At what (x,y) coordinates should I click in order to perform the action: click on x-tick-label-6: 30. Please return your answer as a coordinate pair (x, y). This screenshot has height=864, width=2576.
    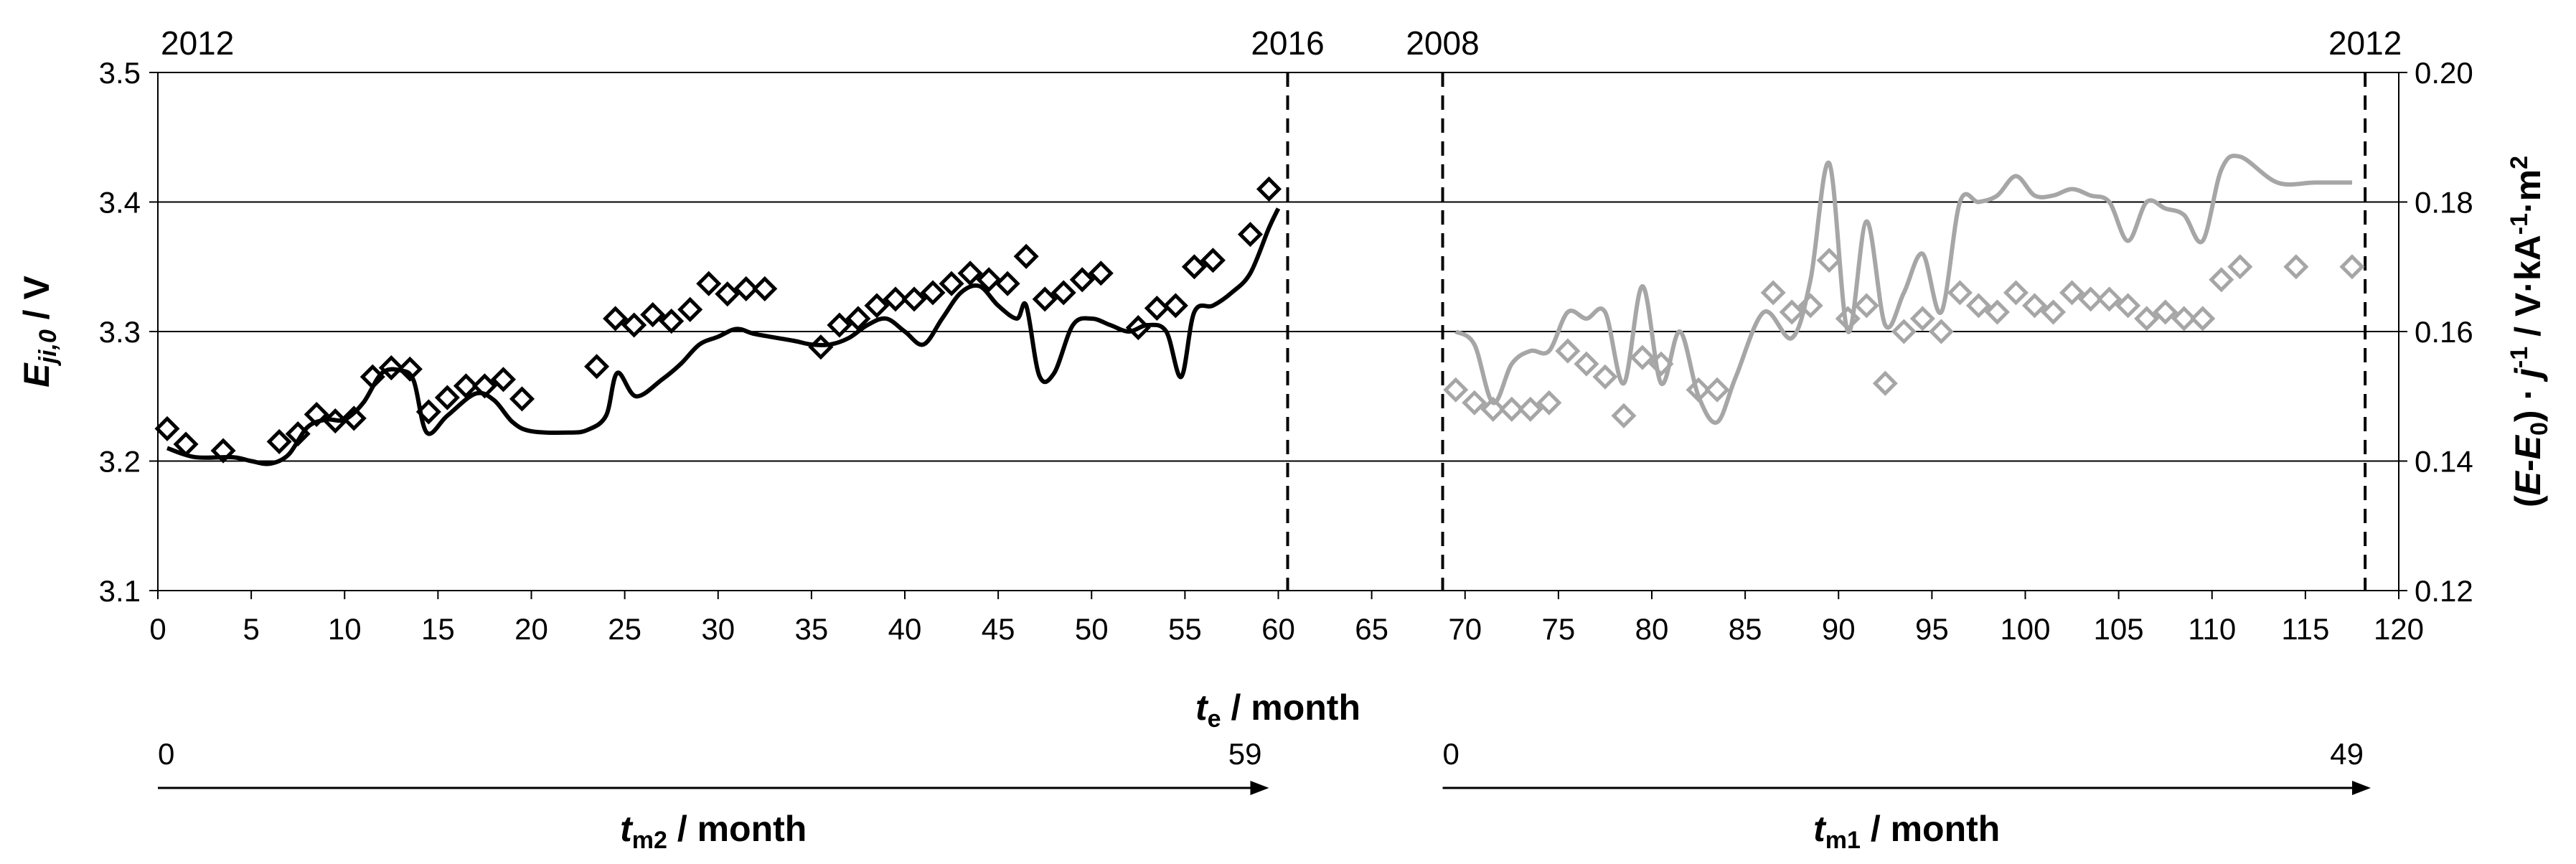
    Looking at the image, I should click on (718, 629).